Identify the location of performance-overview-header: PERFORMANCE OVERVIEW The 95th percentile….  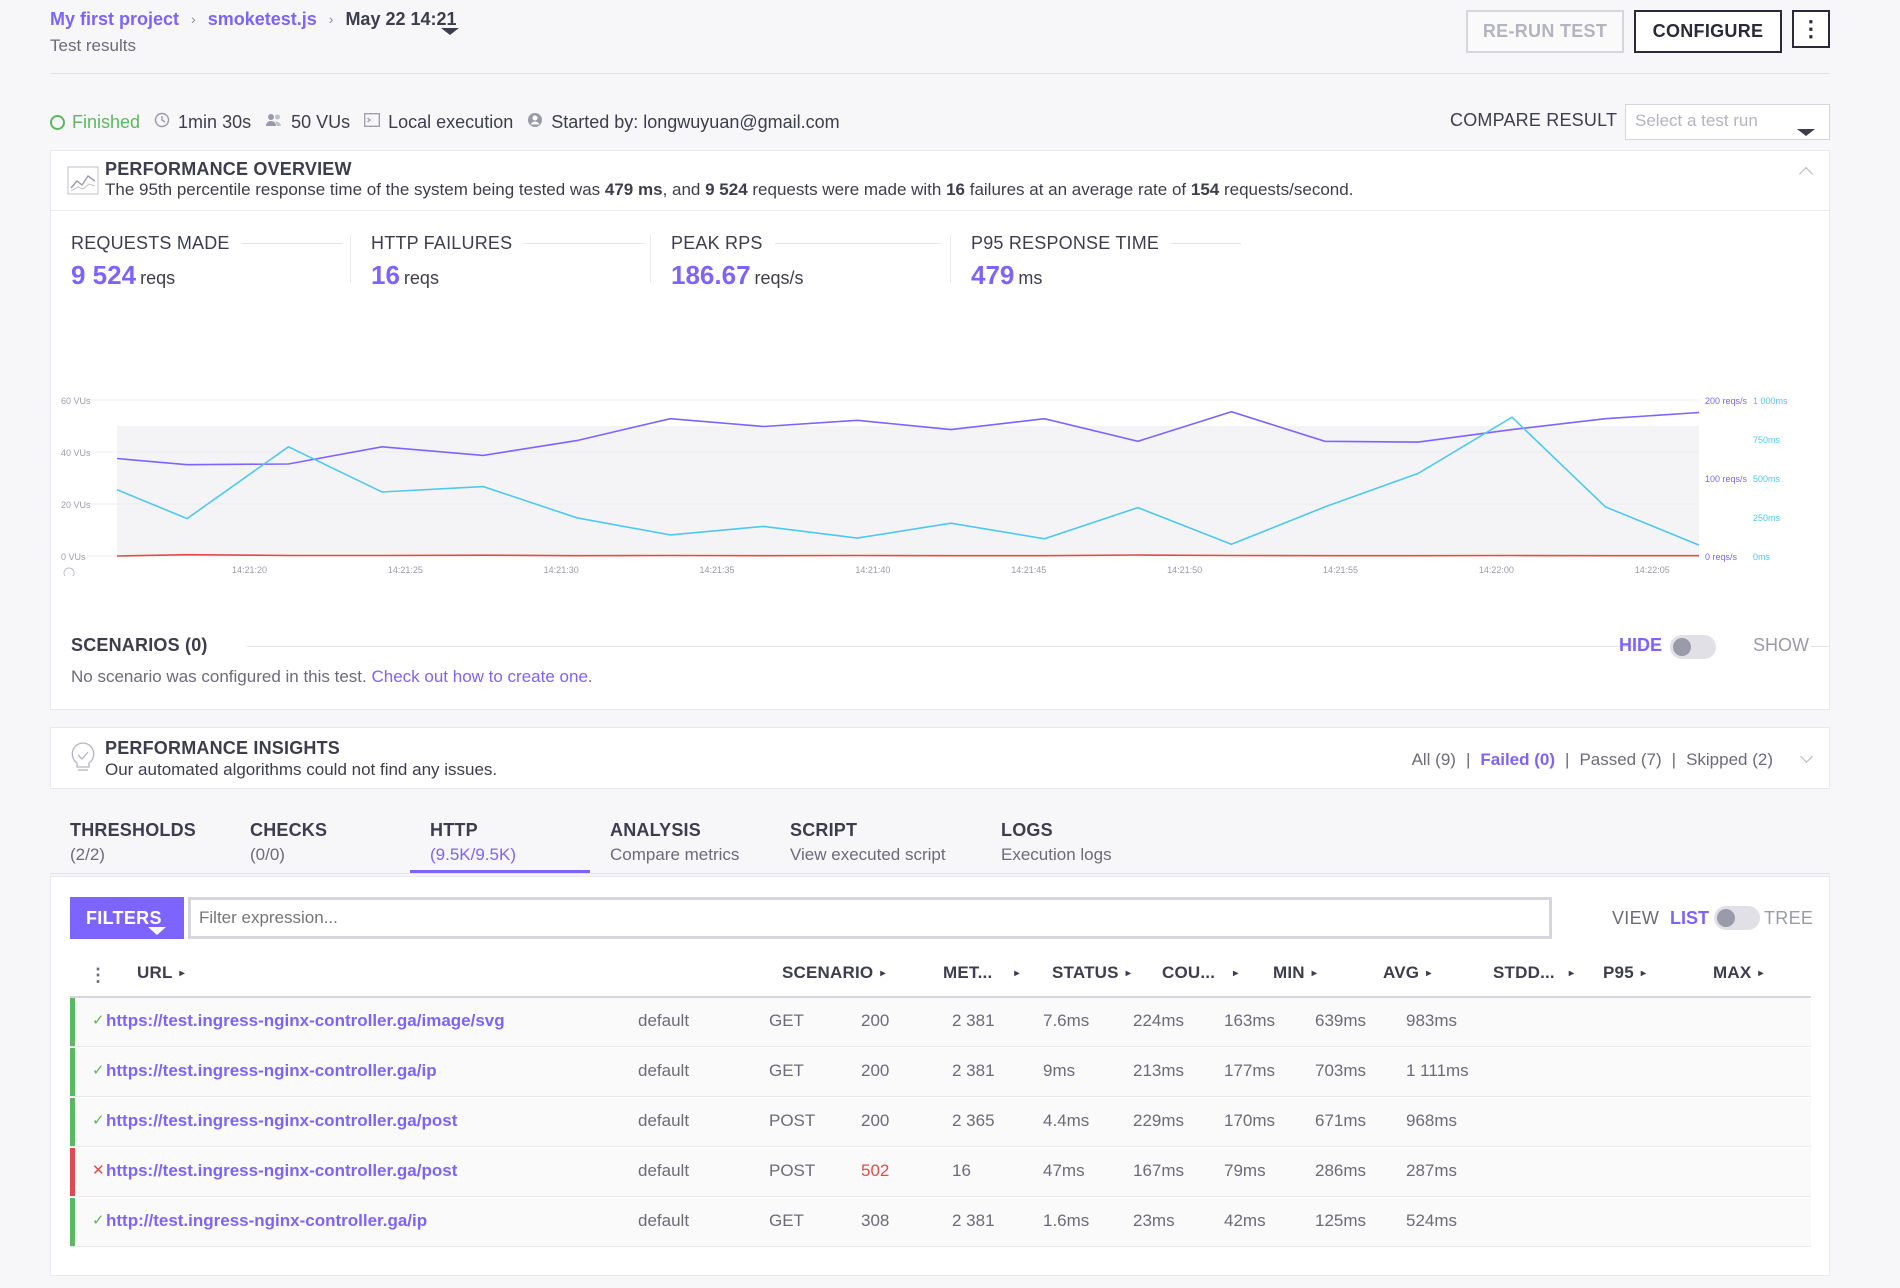
(940, 181).